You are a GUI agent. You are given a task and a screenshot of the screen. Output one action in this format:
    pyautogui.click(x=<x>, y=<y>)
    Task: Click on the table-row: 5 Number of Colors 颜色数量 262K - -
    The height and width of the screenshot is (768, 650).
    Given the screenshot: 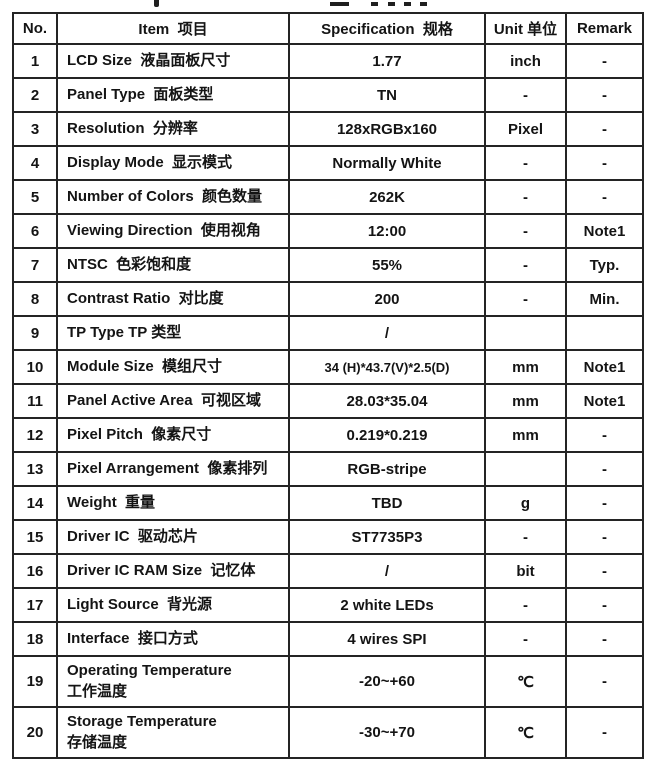 What is the action you would take?
    pyautogui.click(x=328, y=197)
    